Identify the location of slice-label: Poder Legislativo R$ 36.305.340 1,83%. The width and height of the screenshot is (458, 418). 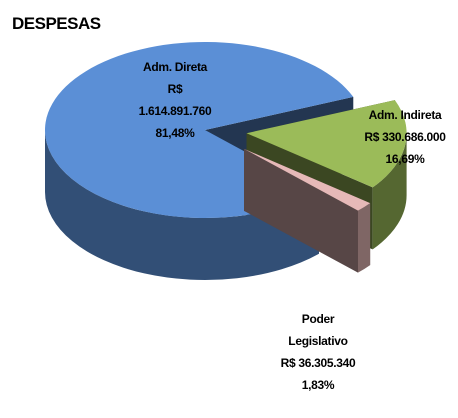
(318, 352).